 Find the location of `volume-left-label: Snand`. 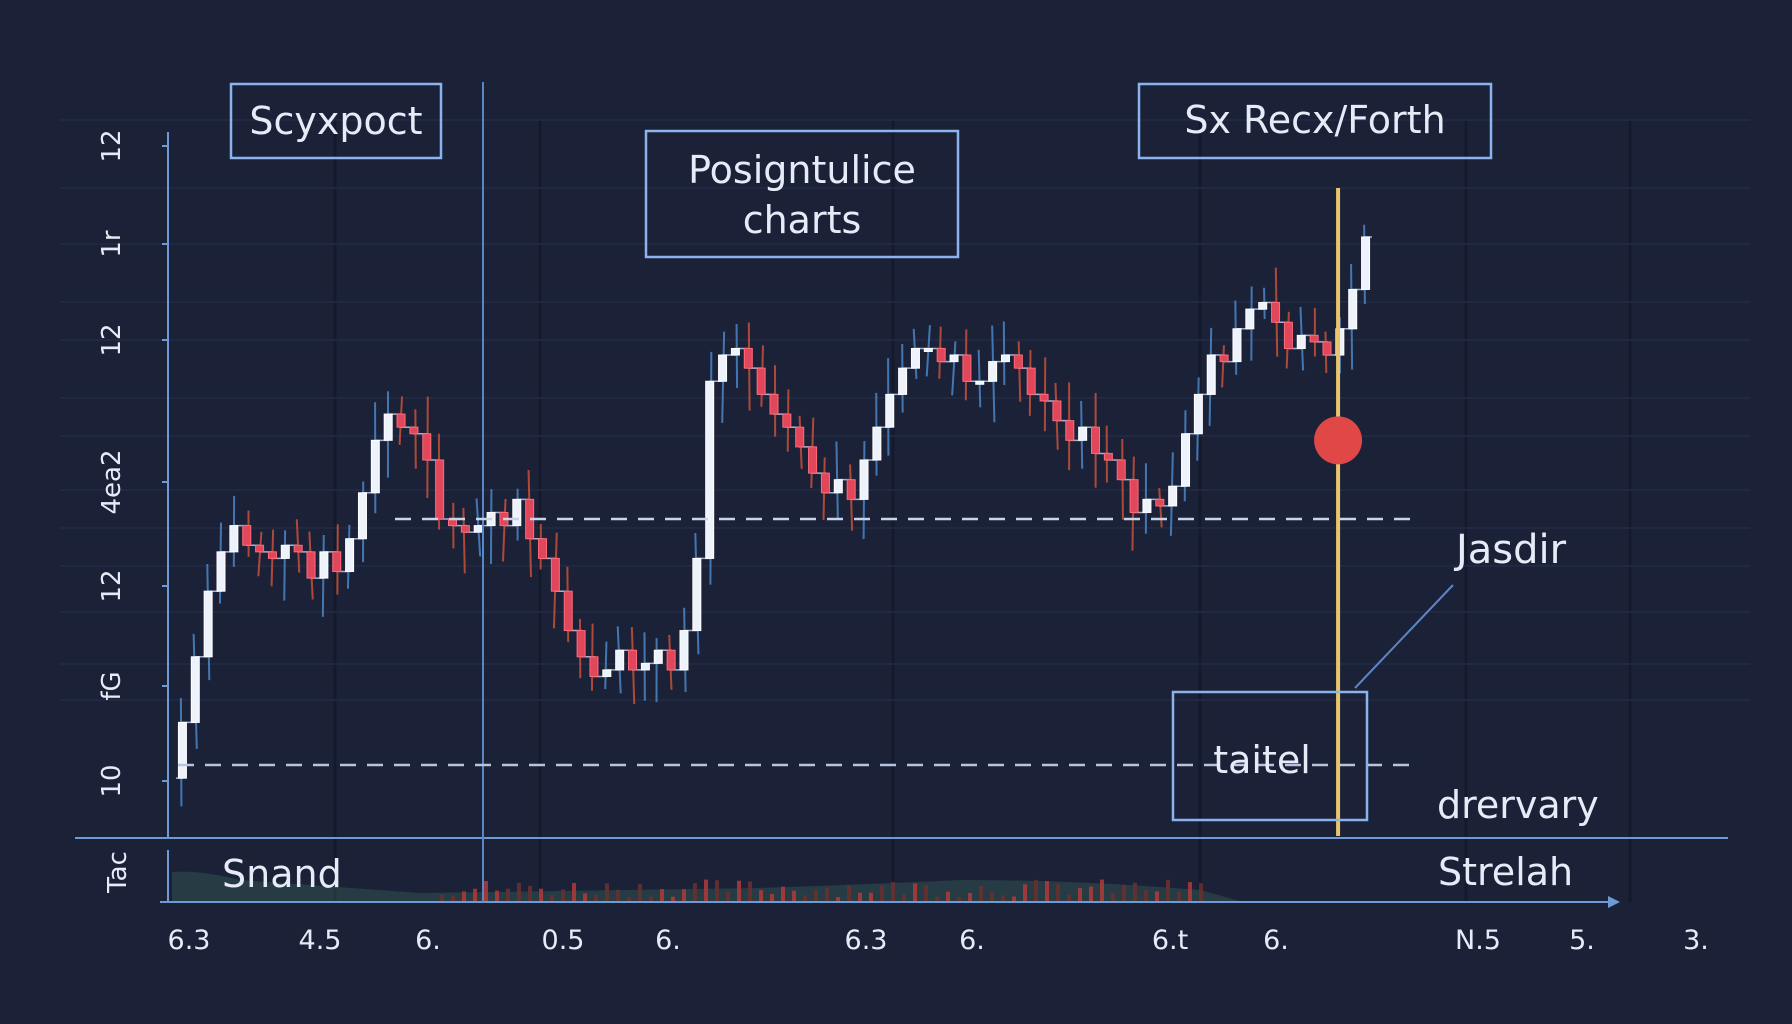

volume-left-label: Snand is located at coordinates (282, 874).